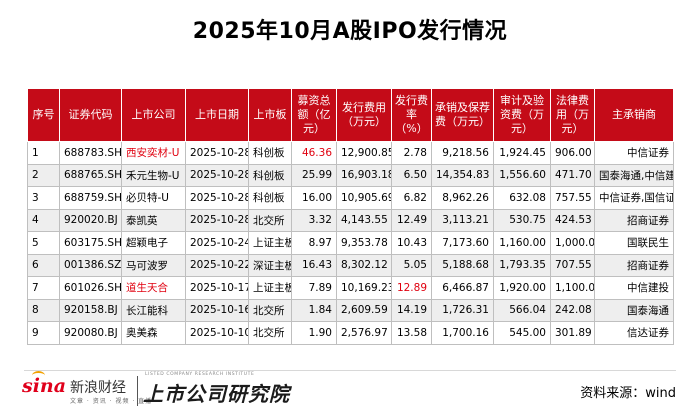  I want to click on table-cell: 9,353.78, so click(364, 243).